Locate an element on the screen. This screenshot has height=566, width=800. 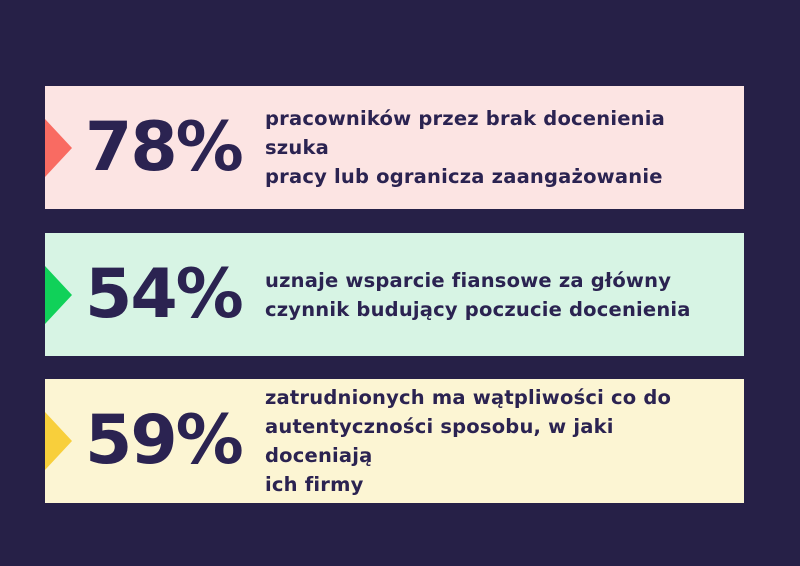
stat-value: 78% is located at coordinates (164, 147).